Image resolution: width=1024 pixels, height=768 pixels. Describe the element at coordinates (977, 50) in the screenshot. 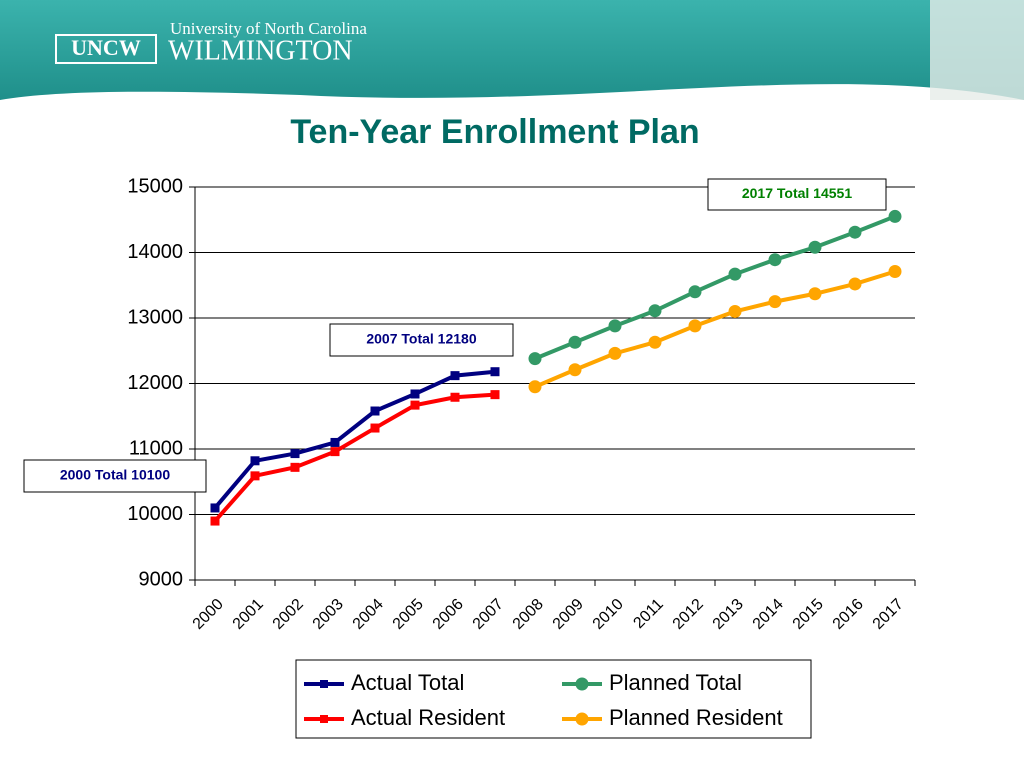

I see `column-graphic` at that location.